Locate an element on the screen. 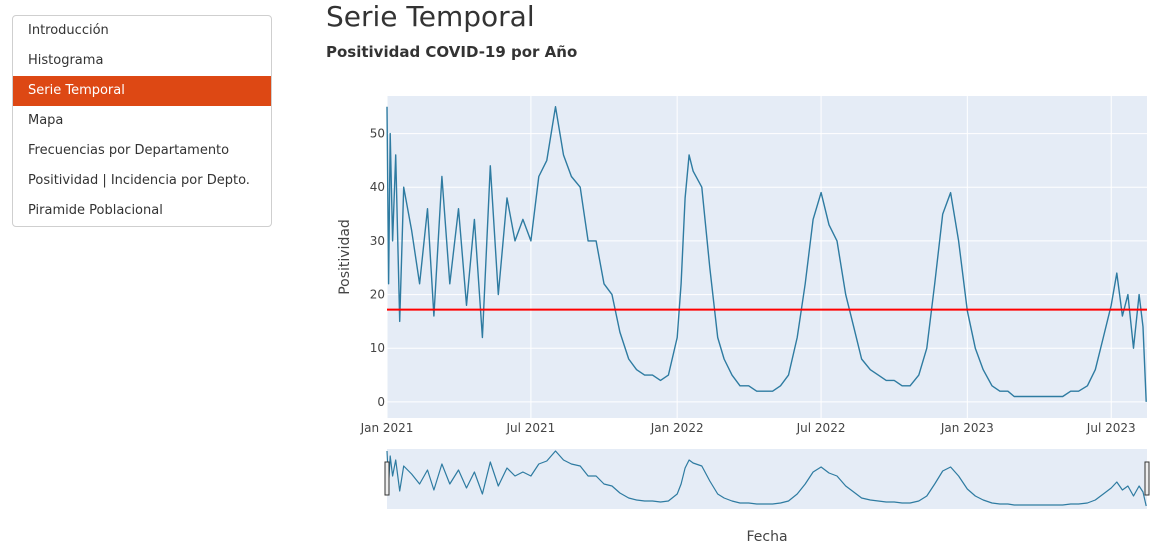 This screenshot has width=1173, height=560. range-slider-line is located at coordinates (766, 478).